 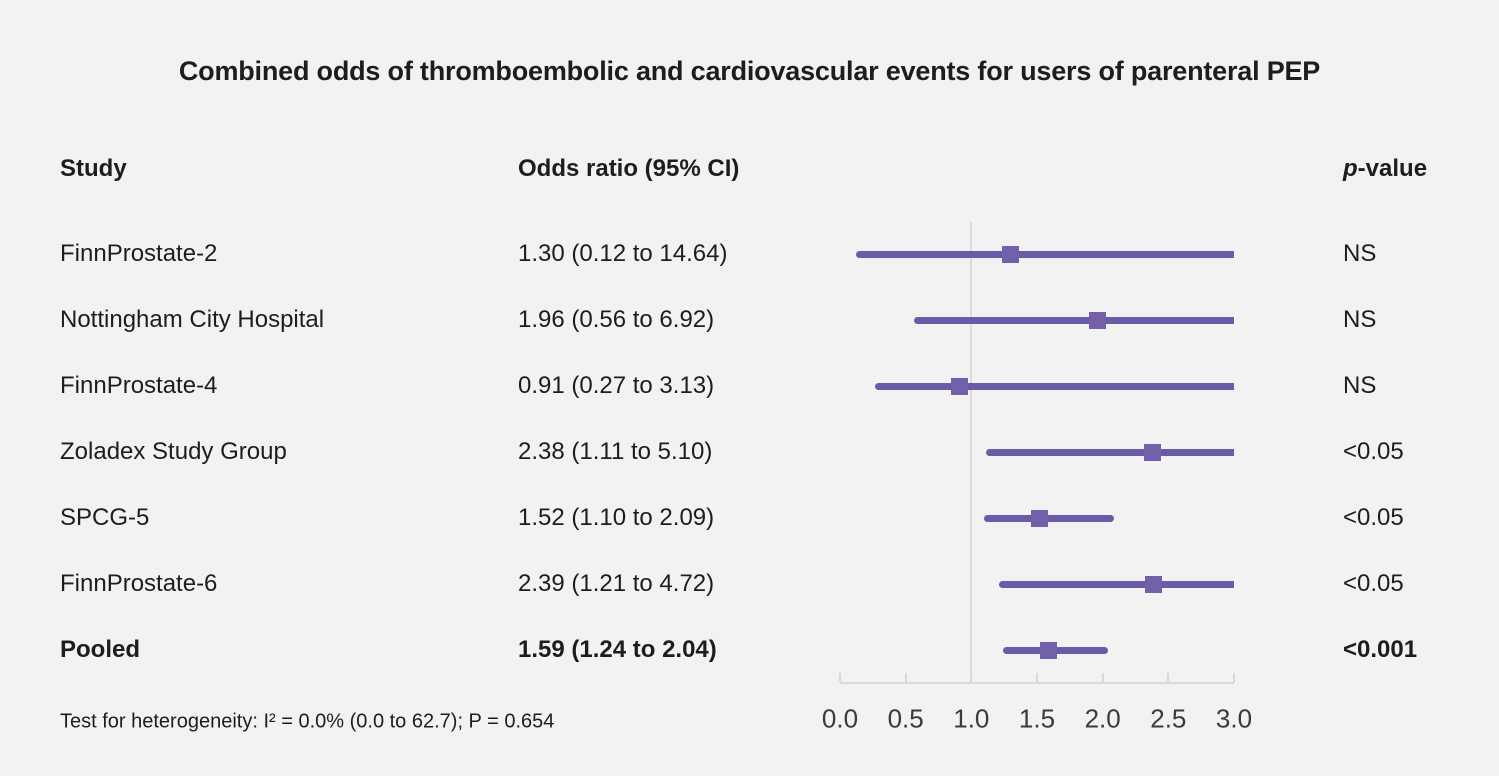 What do you see at coordinates (139, 385) in the screenshot?
I see `study-label: FinnProstate-4` at bounding box center [139, 385].